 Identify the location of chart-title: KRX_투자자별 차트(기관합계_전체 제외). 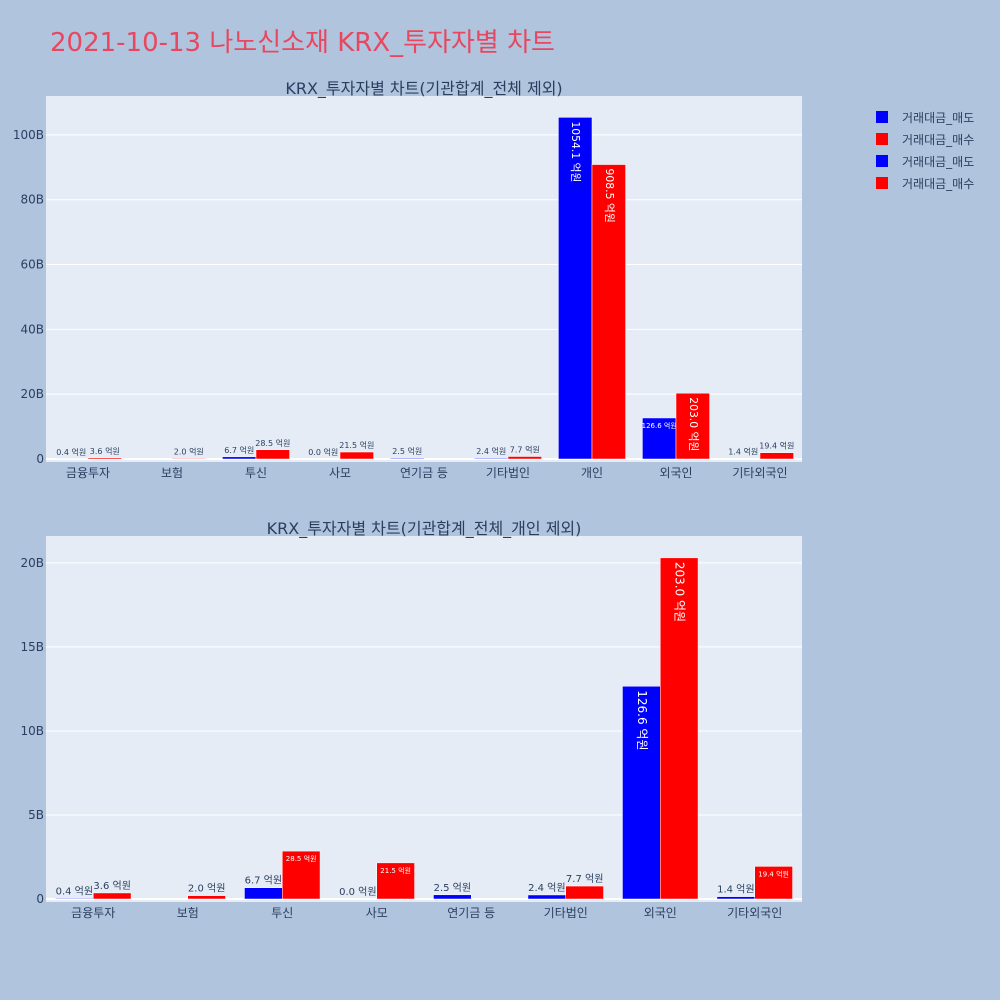
(423, 89).